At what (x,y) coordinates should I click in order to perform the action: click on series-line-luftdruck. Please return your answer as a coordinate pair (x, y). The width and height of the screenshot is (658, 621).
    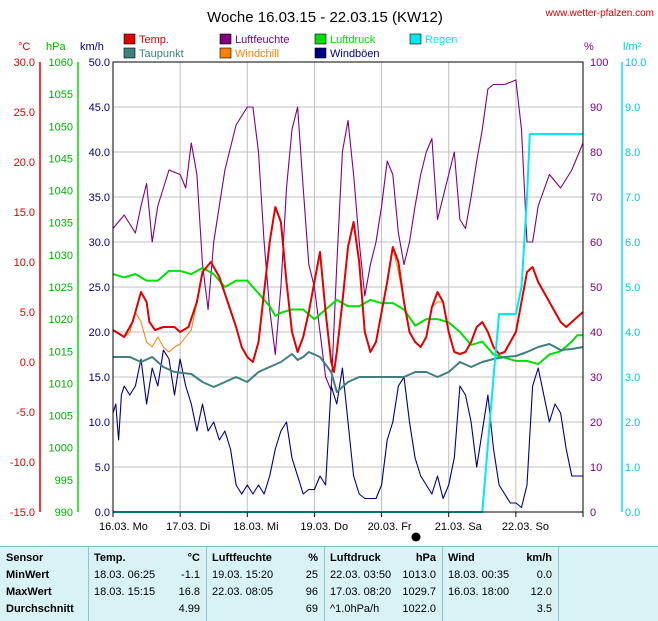
    Looking at the image, I should click on (347, 316).